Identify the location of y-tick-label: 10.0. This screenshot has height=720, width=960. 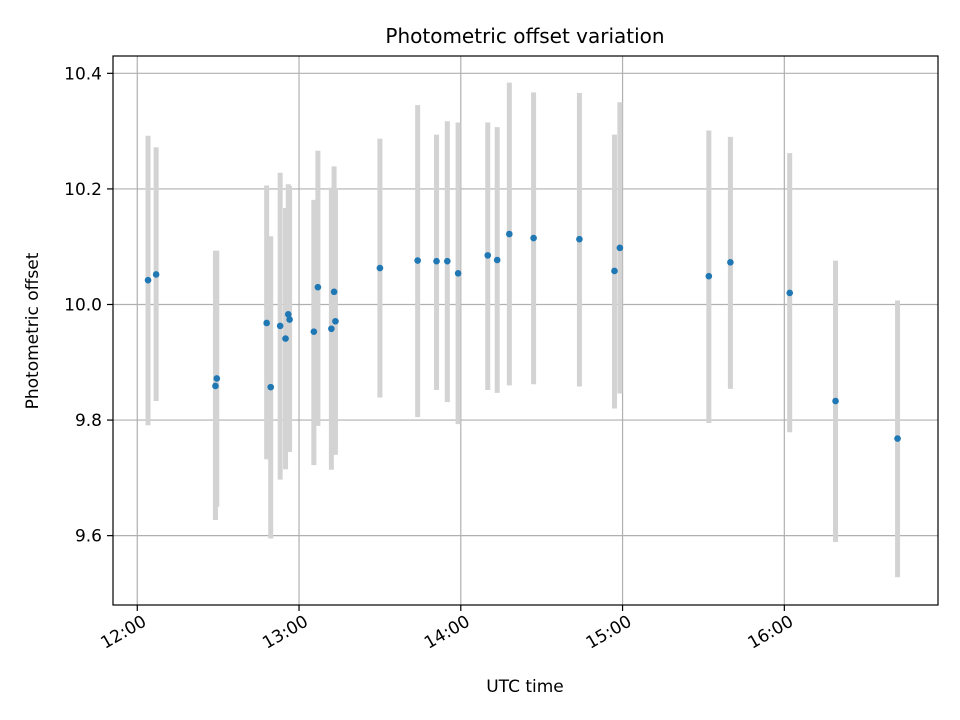
(83, 305).